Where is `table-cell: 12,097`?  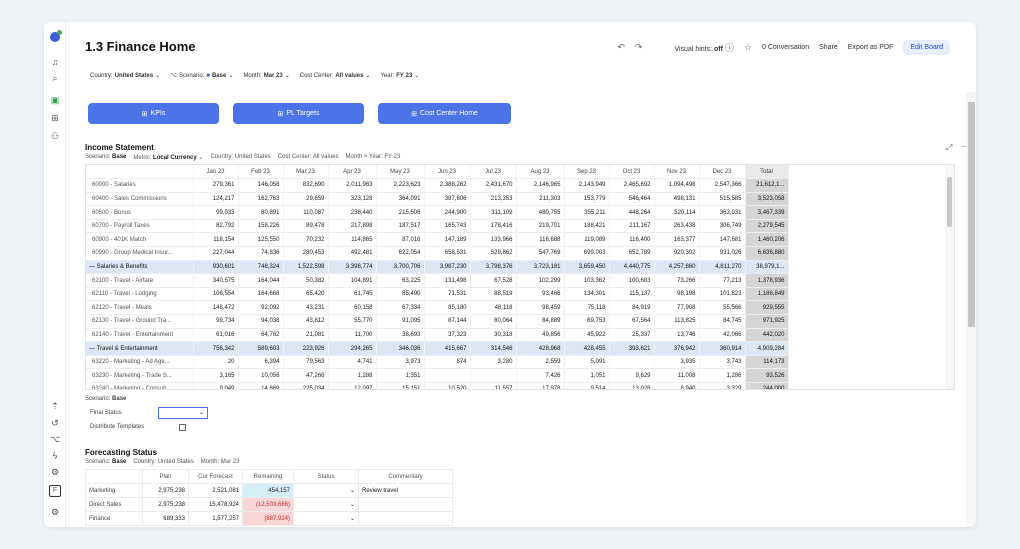 table-cell: 12,097 is located at coordinates (352, 385).